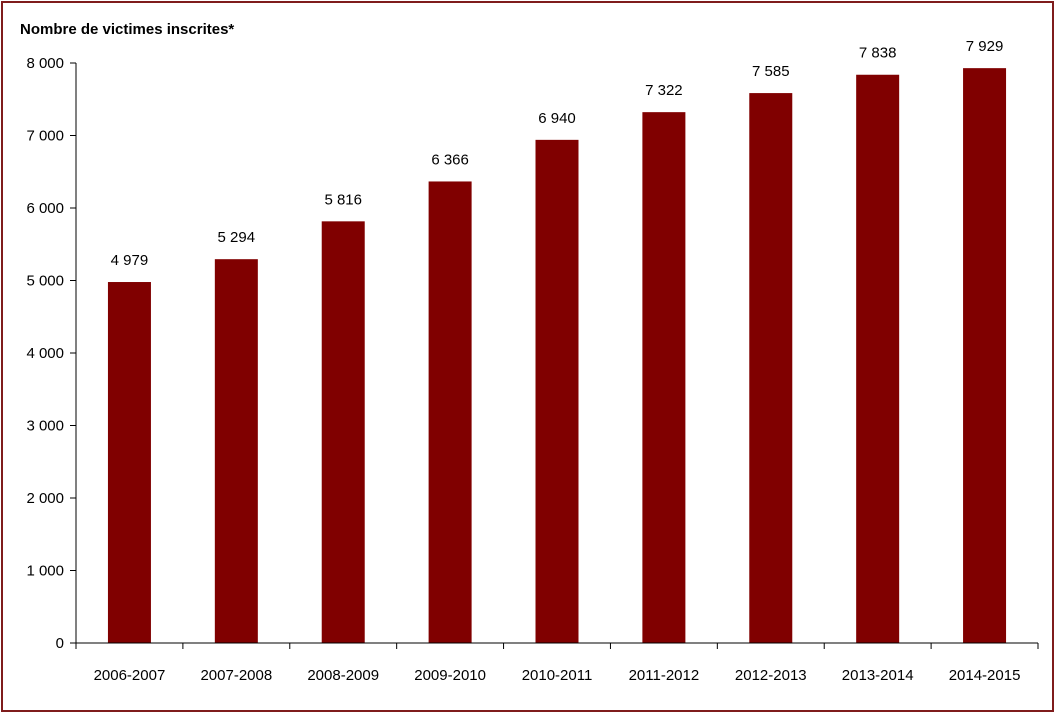 This screenshot has height=713, width=1055. What do you see at coordinates (45, 208) in the screenshot?
I see `y-tick-label: 6 000` at bounding box center [45, 208].